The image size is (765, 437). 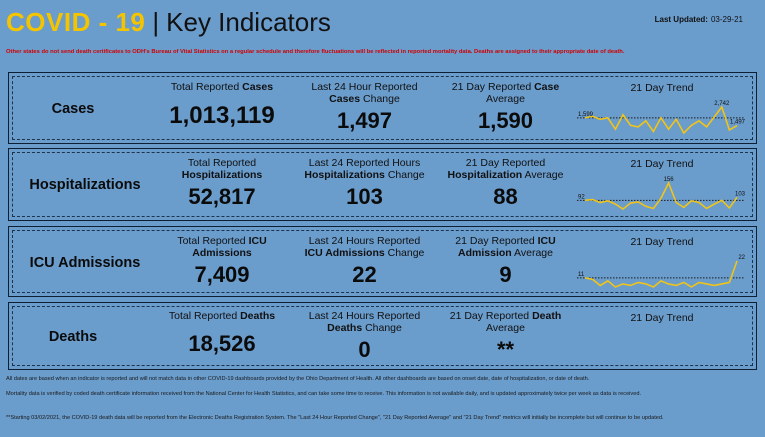 I want to click on deaths-total: Total Reported Deaths 18,526, so click(x=222, y=333).